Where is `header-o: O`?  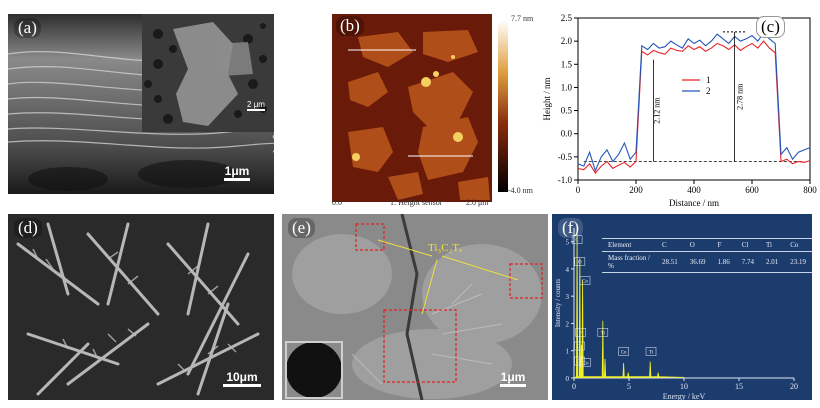
header-o: O is located at coordinates (692, 245).